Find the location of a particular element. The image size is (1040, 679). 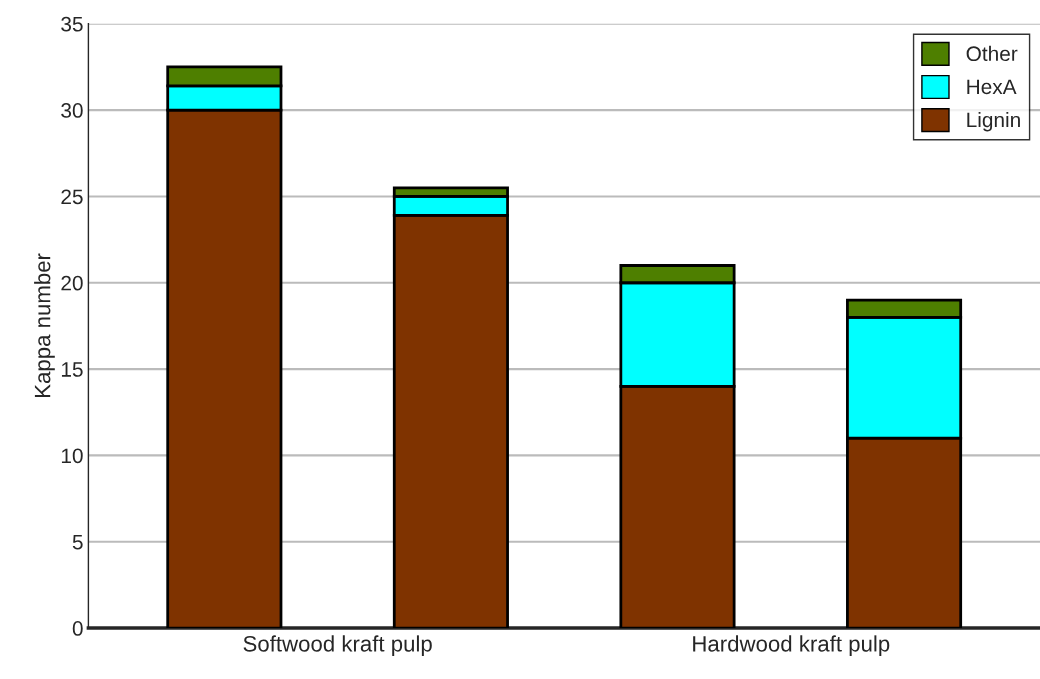

text: Softwood kraft pulp is located at coordinates (337, 646).